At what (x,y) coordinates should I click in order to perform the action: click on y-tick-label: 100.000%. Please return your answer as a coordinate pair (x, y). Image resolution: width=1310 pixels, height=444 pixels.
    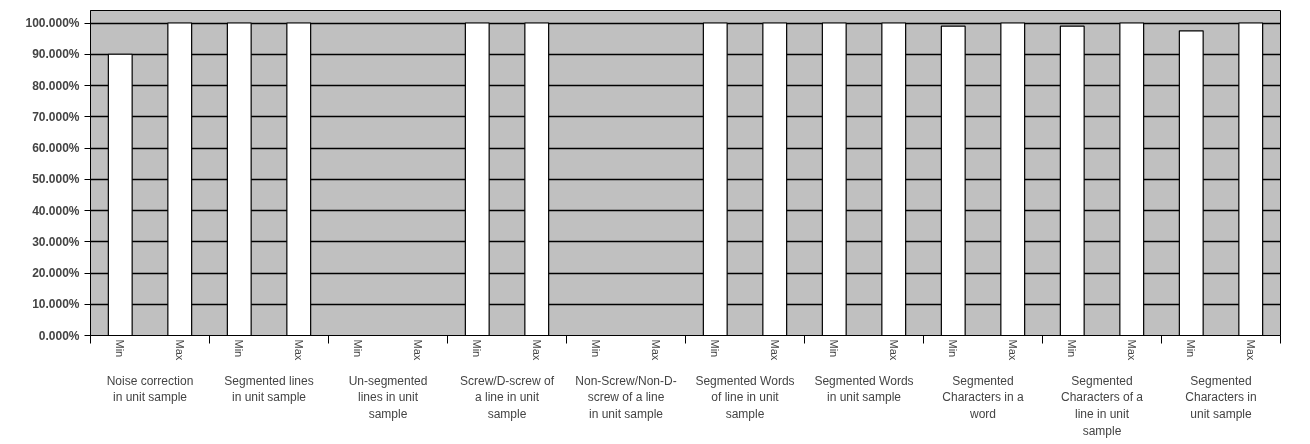
    Looking at the image, I should click on (52, 23).